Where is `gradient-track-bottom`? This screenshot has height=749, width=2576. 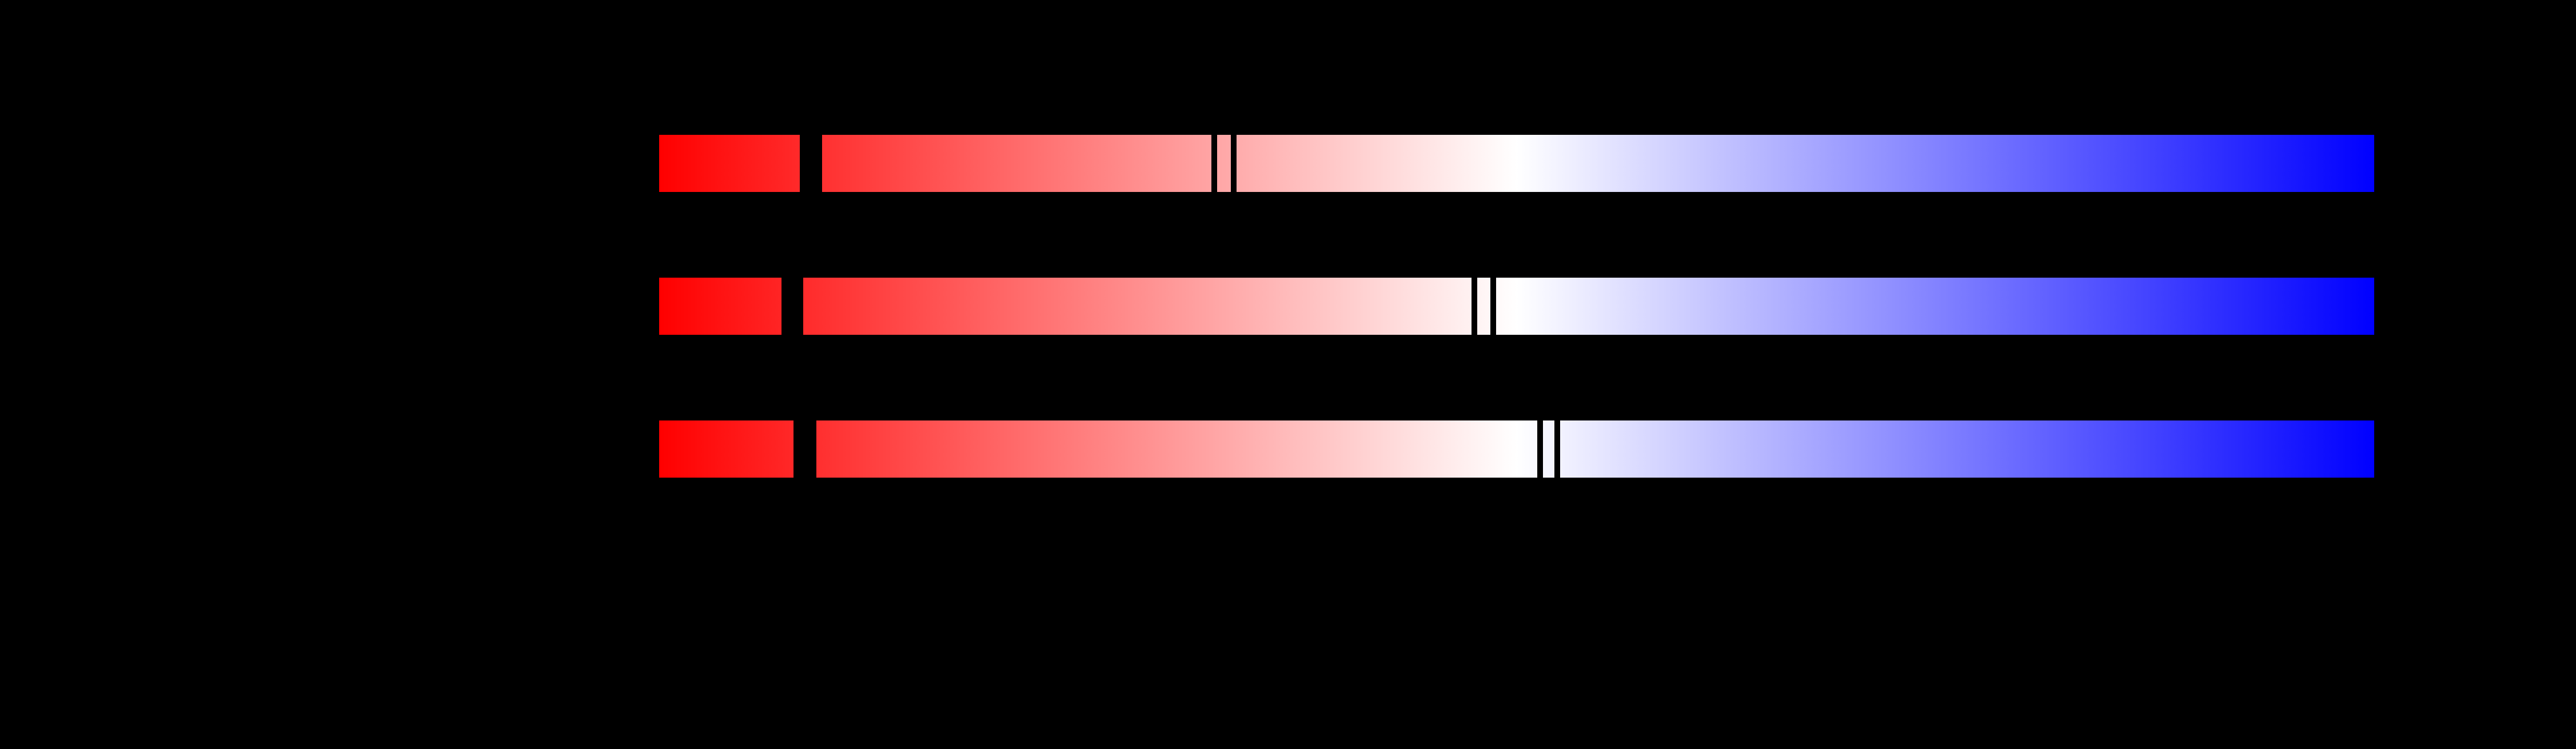 gradient-track-bottom is located at coordinates (1288, 449).